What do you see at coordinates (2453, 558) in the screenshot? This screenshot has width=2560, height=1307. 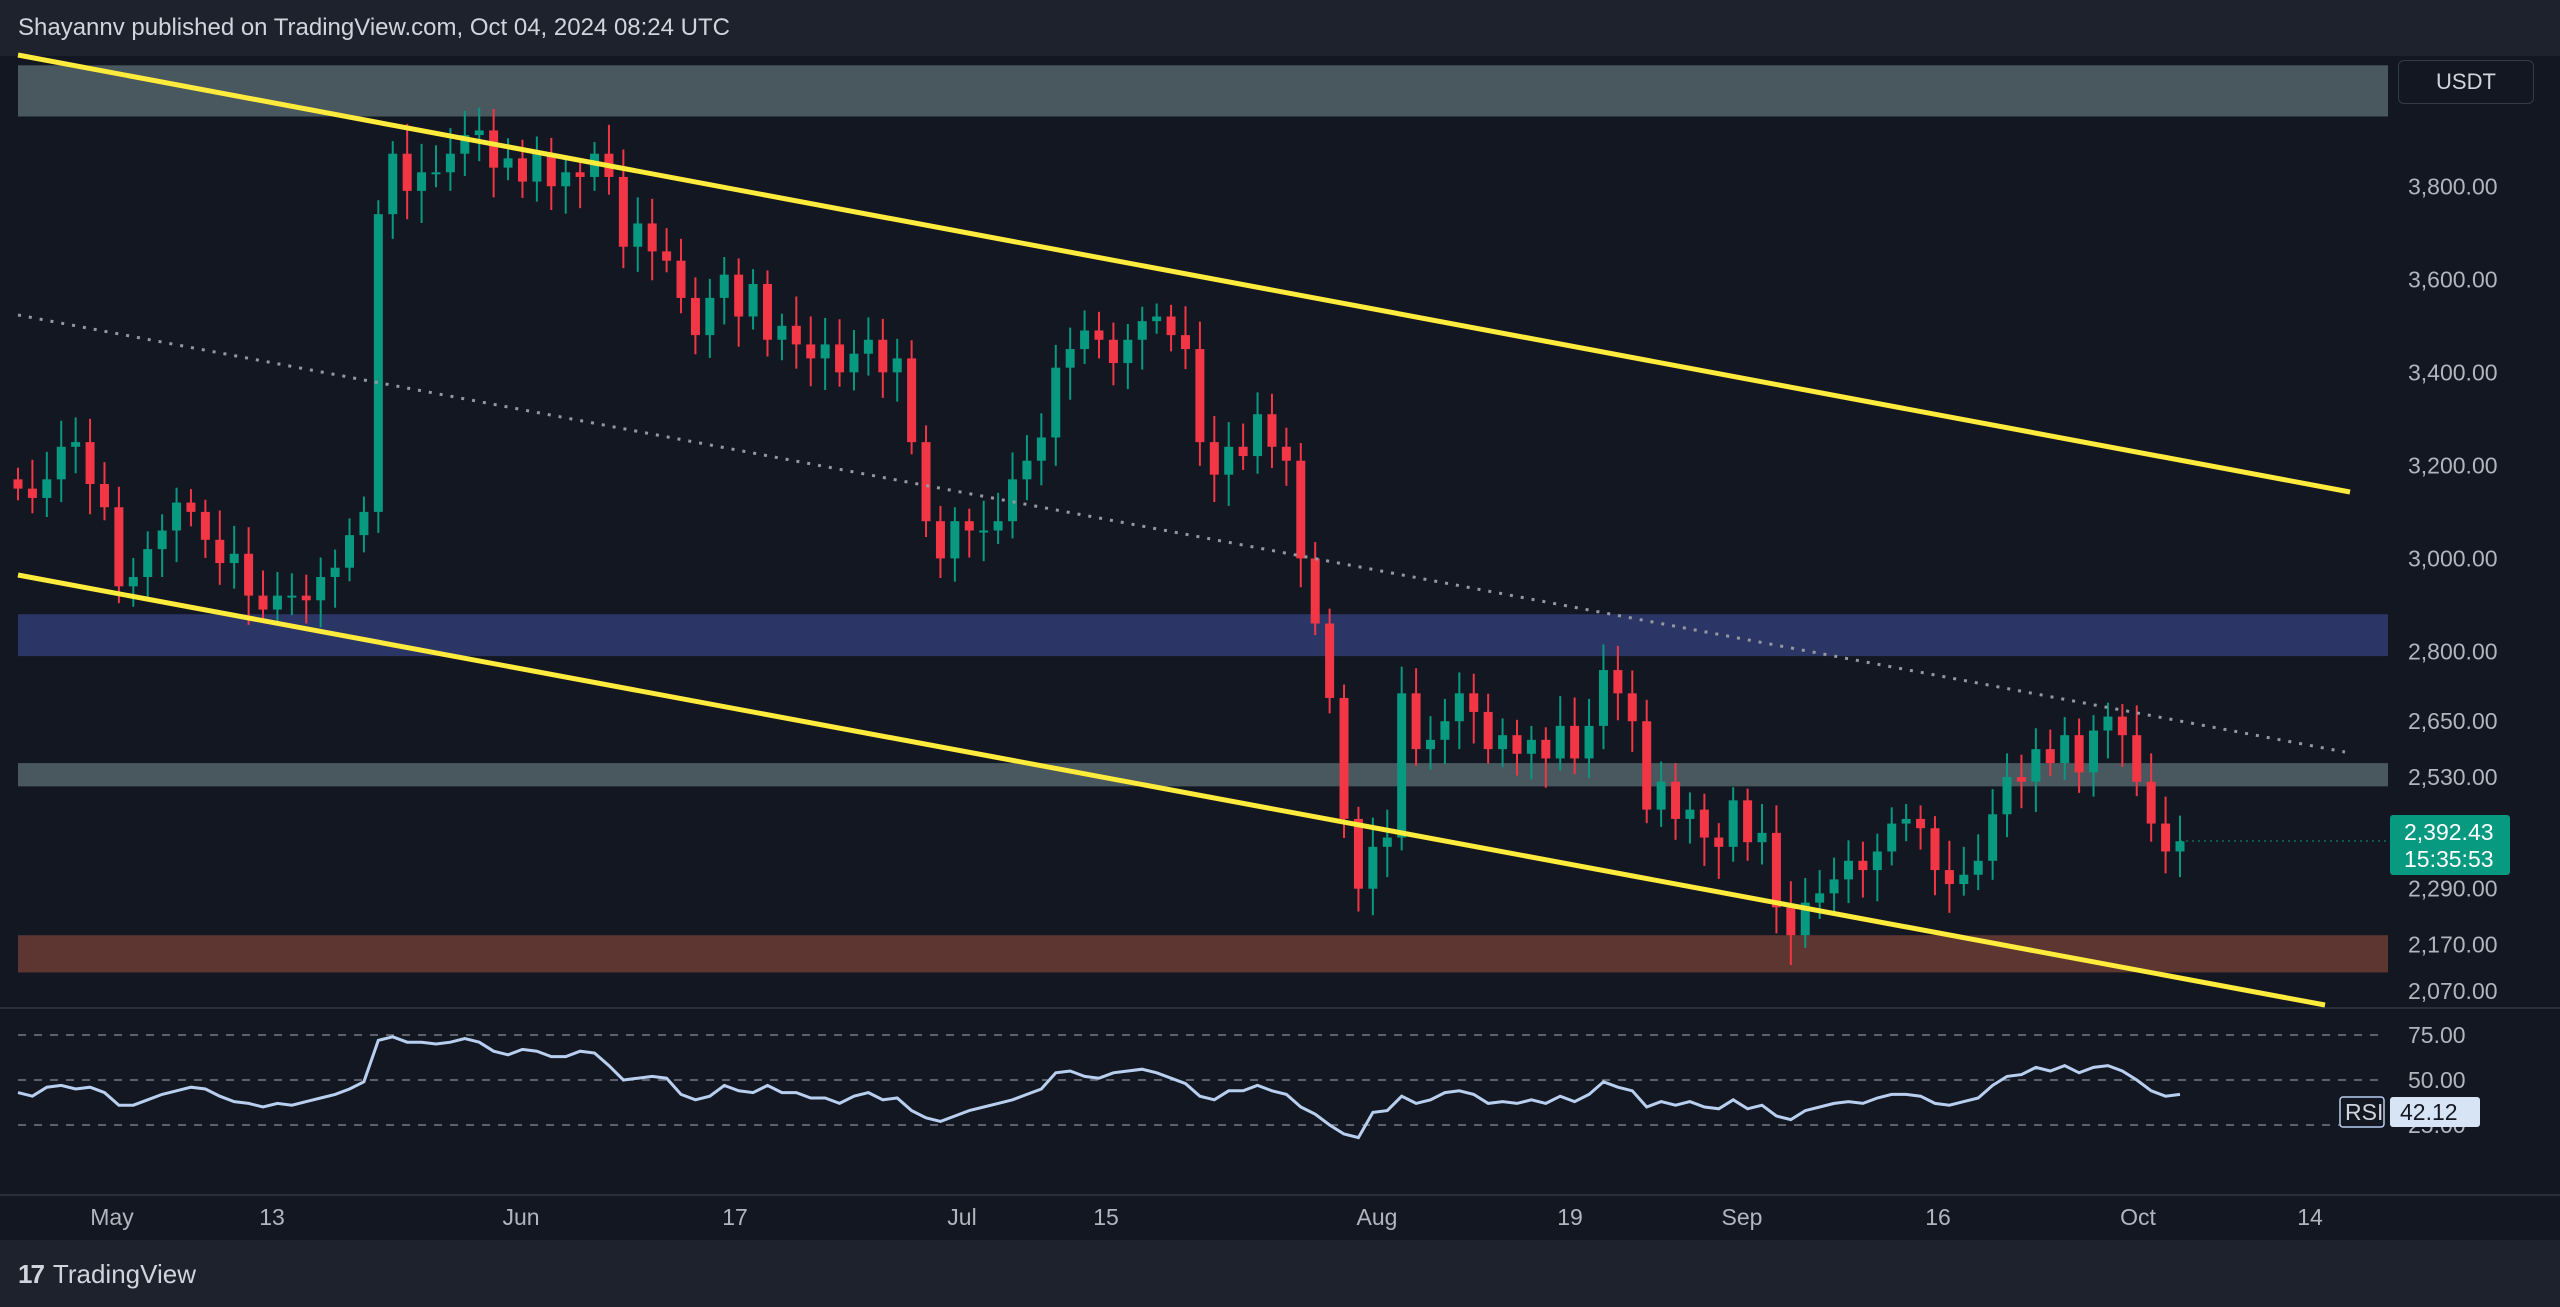 I see `price-axis-label: 3,000.00` at bounding box center [2453, 558].